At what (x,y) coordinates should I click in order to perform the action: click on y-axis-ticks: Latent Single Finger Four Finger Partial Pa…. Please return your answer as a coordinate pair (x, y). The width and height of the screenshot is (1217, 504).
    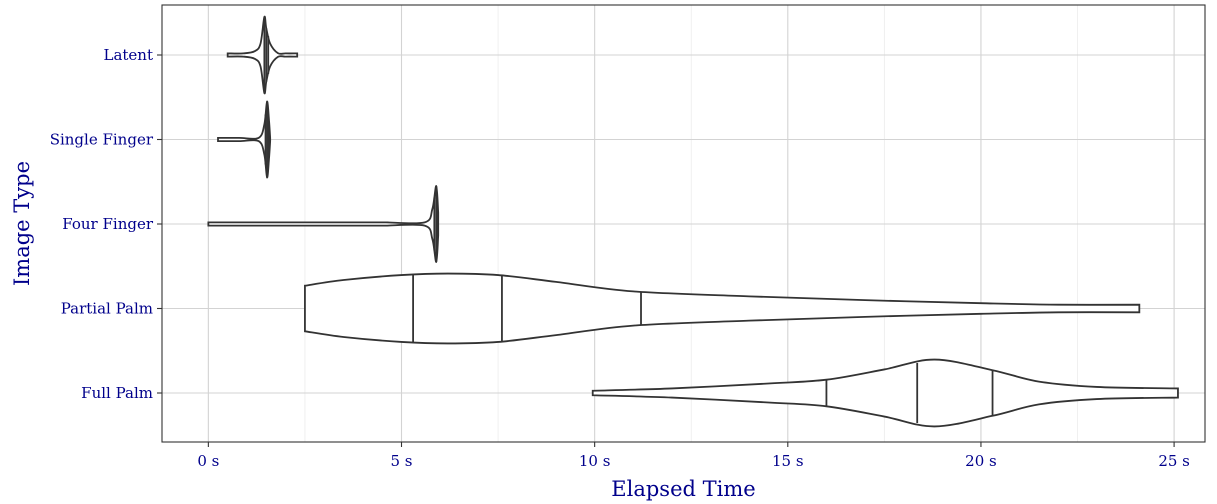
    Looking at the image, I should click on (106, 224).